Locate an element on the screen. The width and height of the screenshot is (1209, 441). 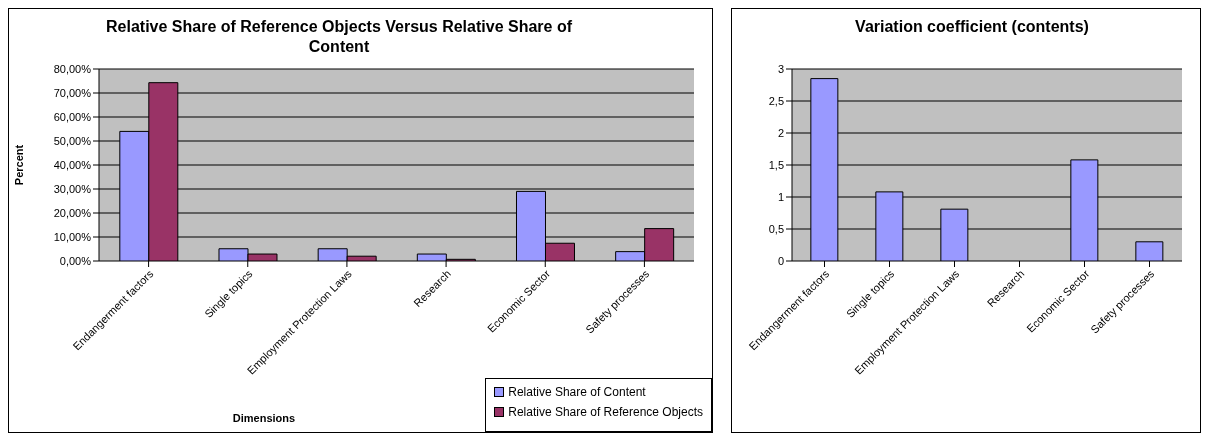
x-axis-title: Dimensions is located at coordinates (264, 418).